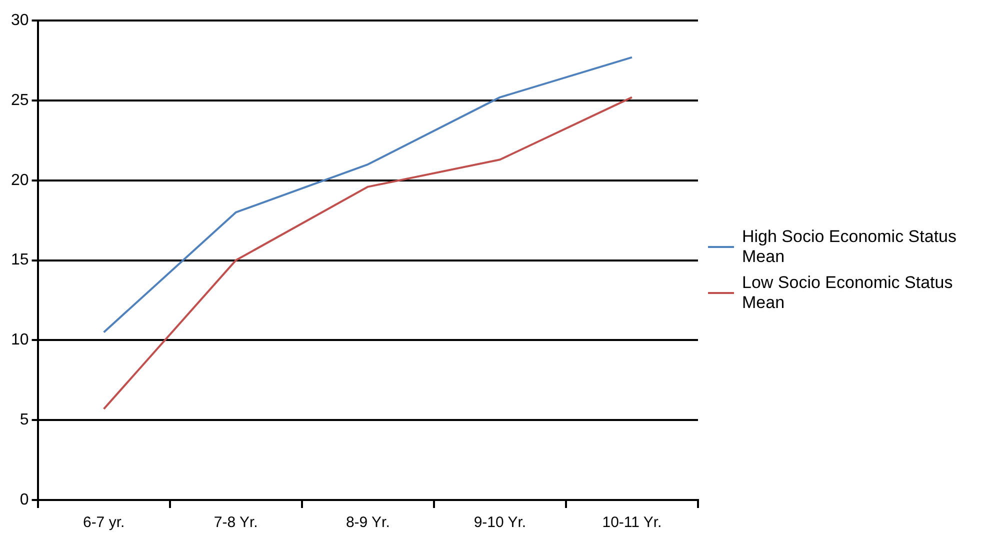  I want to click on x-tick-label: 10-11 Yr., so click(632, 523).